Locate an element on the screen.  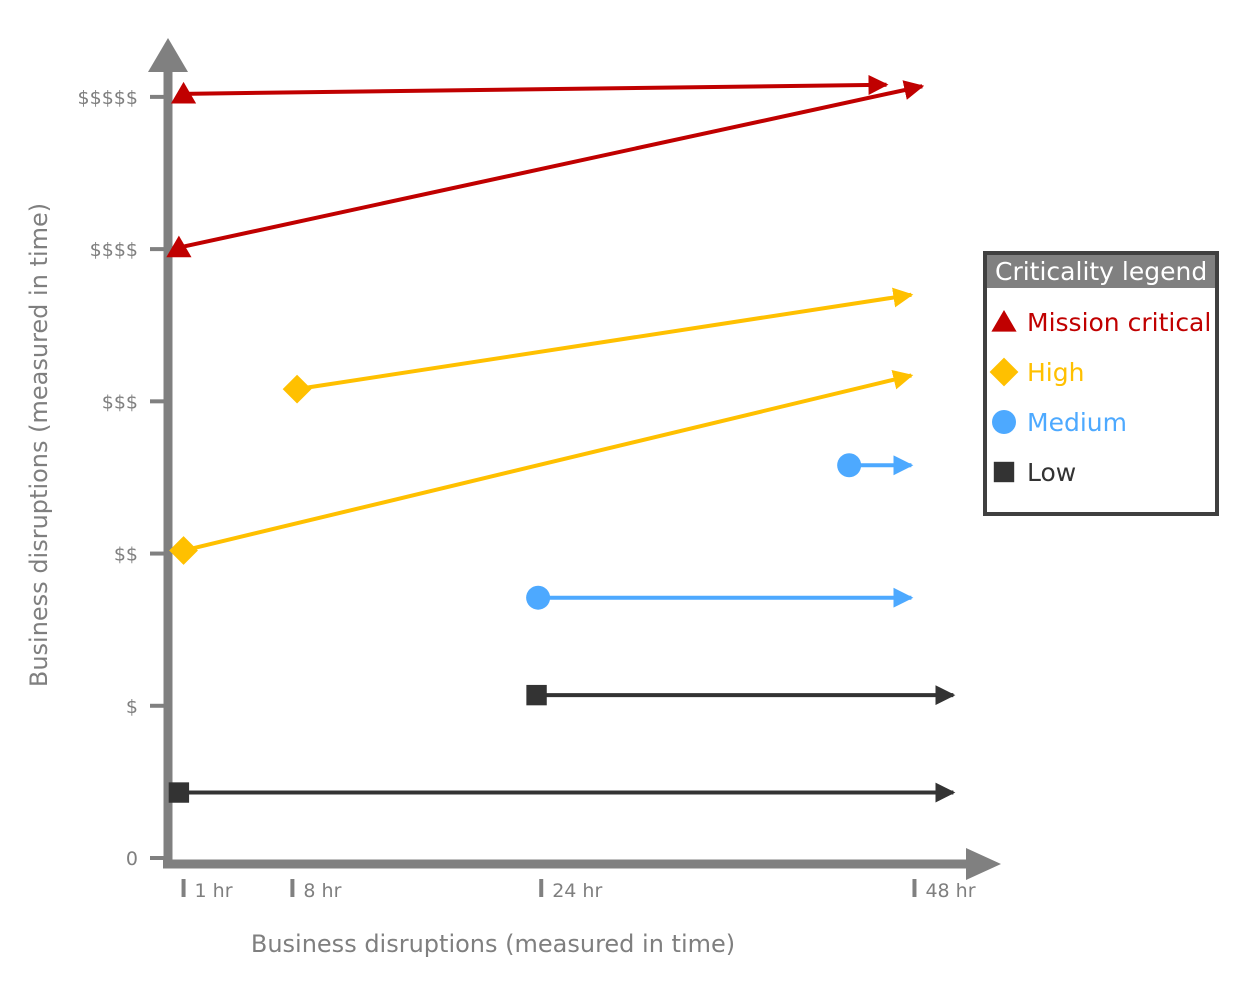
legend-entries: Mission critical High Medium Low is located at coordinates (1100, 397).